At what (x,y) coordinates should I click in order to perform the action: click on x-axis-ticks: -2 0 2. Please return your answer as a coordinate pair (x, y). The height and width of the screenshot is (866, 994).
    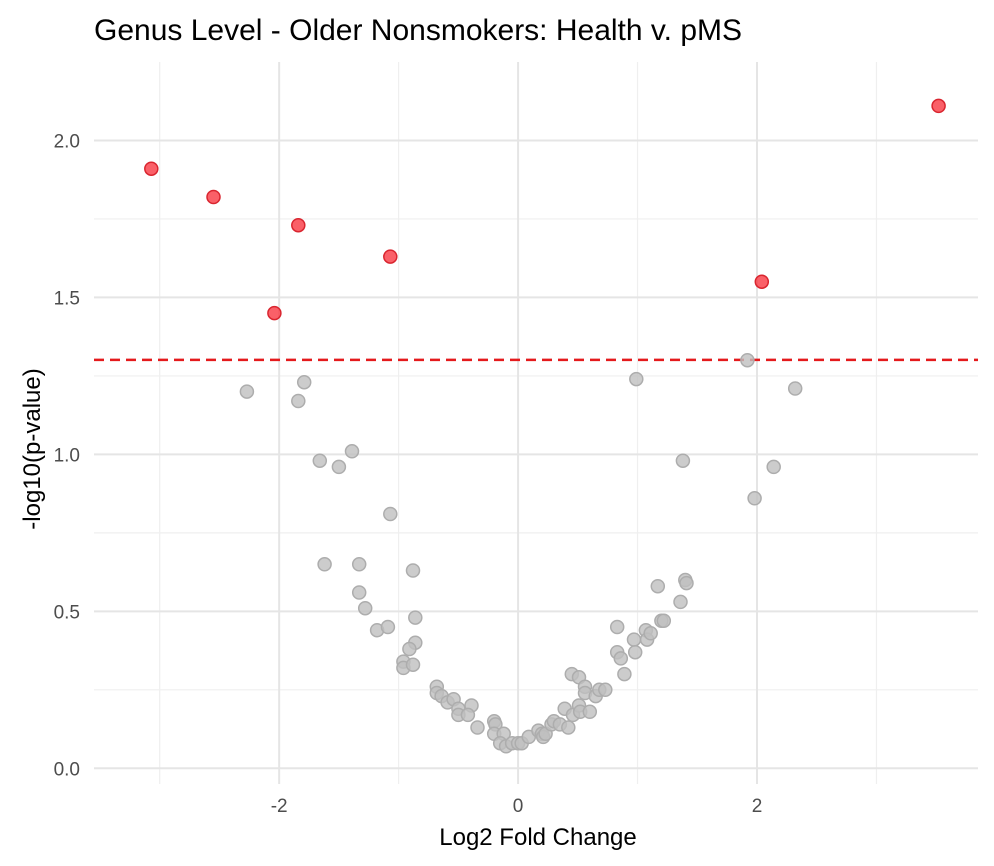
    Looking at the image, I should click on (517, 806).